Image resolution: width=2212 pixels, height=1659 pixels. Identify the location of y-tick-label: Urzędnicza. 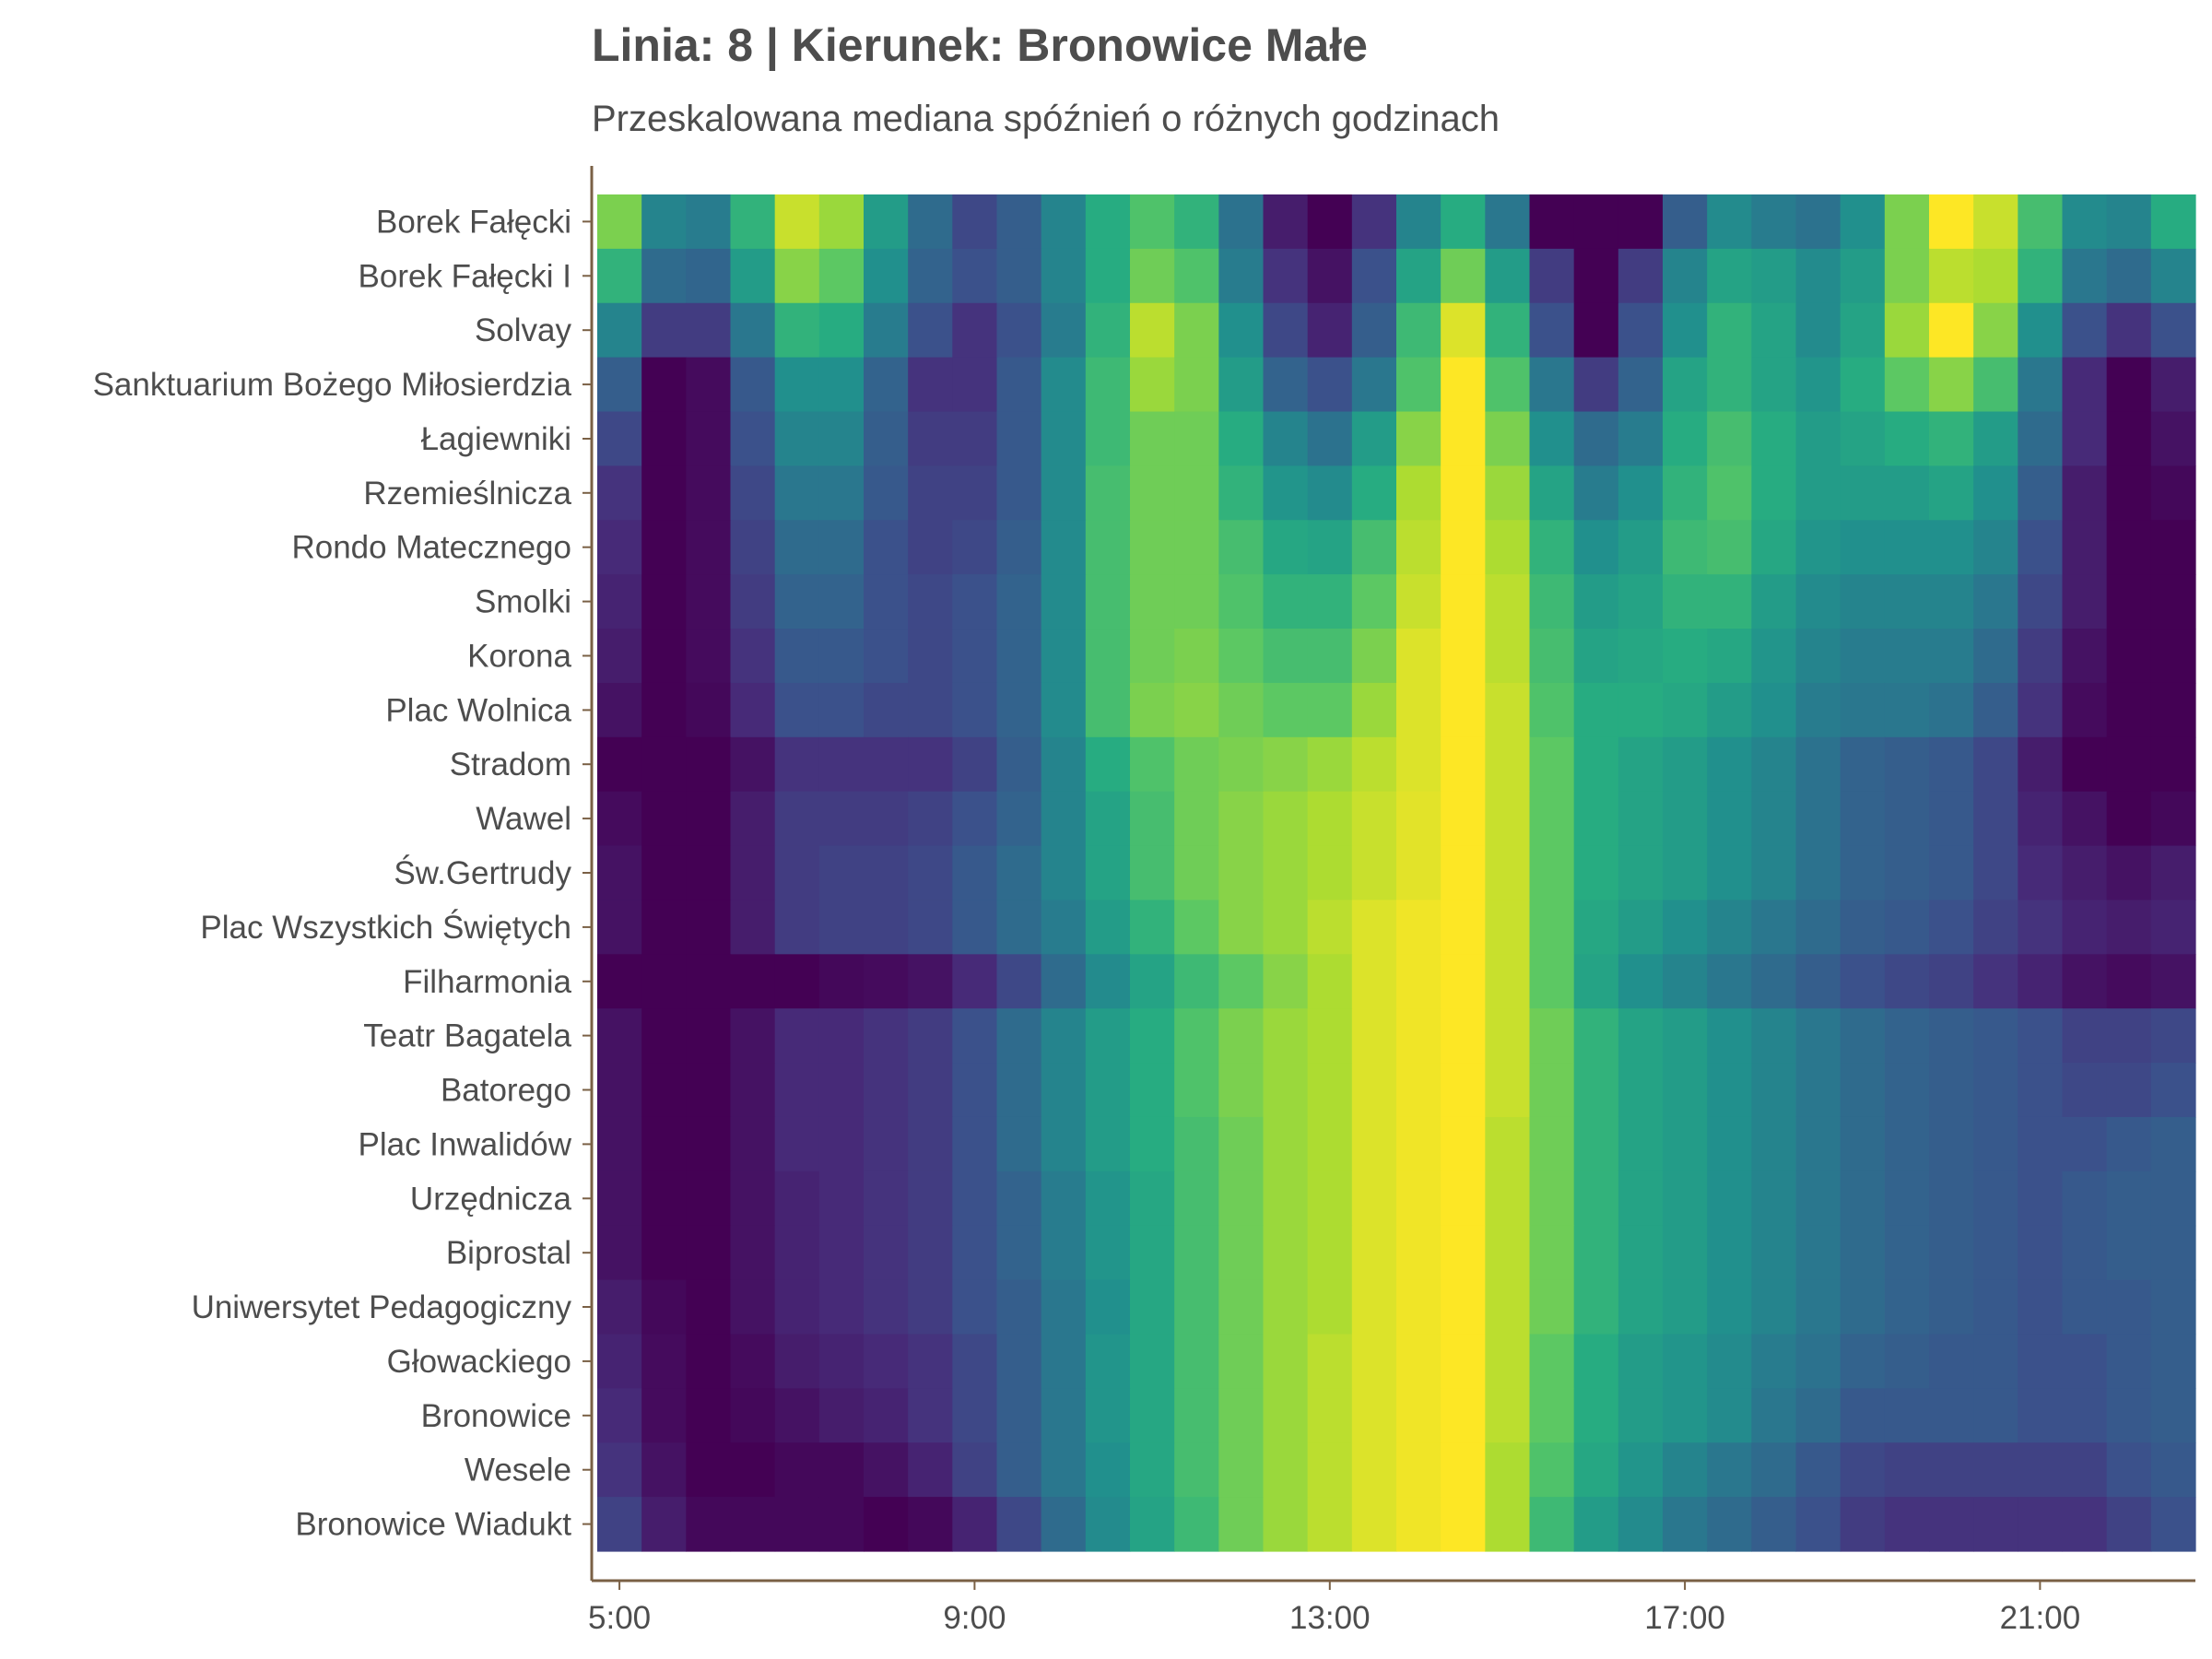
(491, 1199).